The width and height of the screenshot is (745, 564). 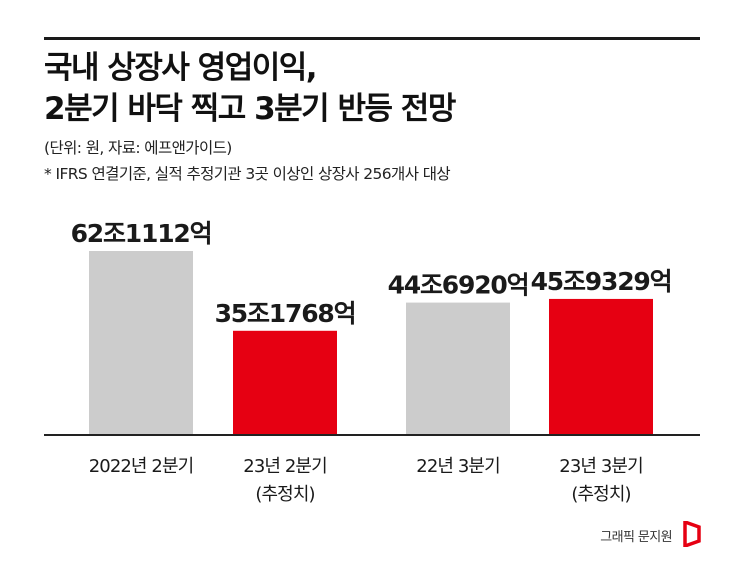 I want to click on category-label-4-line-1: 23년 3분기, so click(x=600, y=466).